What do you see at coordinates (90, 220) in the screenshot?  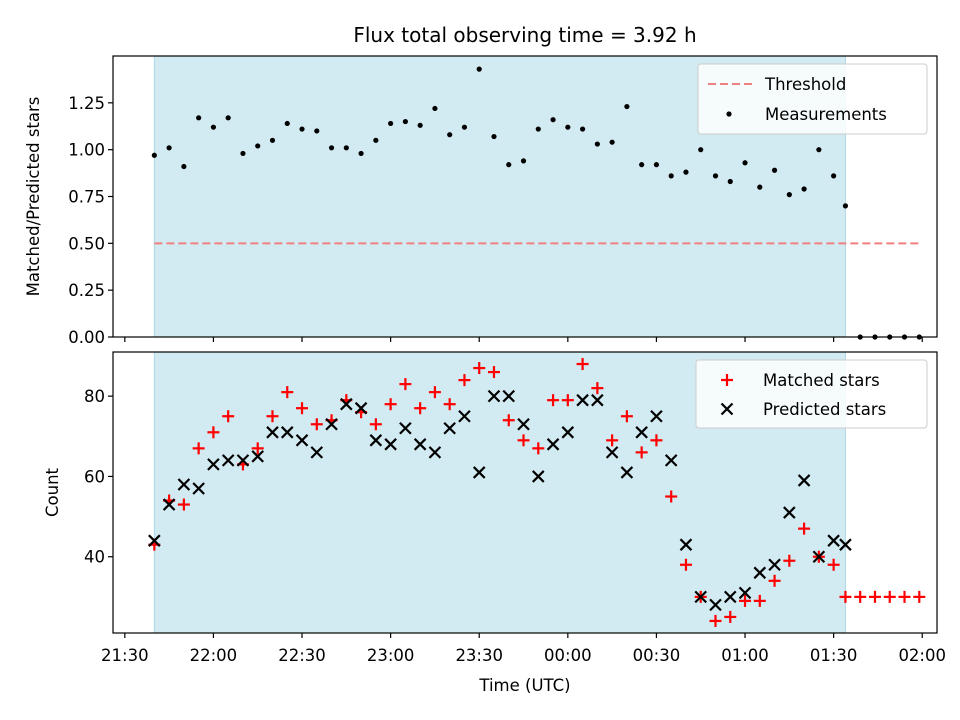 I see `top-y-ticks: 0.00 0.25 0.50 0.75 1.00 1.25` at bounding box center [90, 220].